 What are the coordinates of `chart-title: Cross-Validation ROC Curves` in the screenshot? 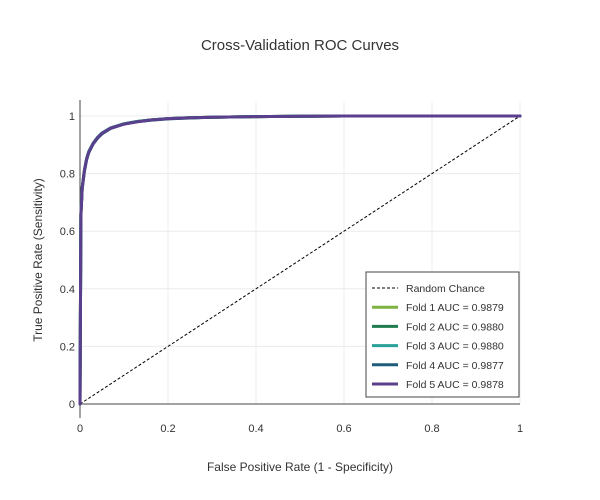 It's located at (300, 45).